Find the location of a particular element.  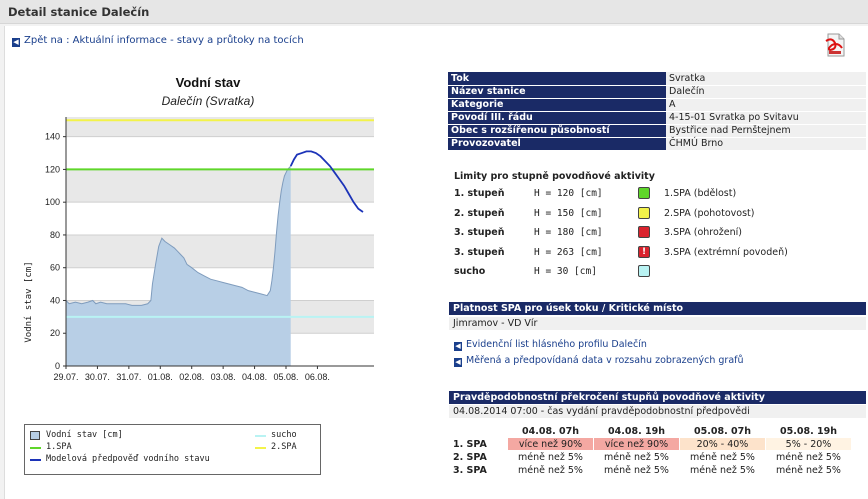

y-tick-label: 20 is located at coordinates (55, 333).